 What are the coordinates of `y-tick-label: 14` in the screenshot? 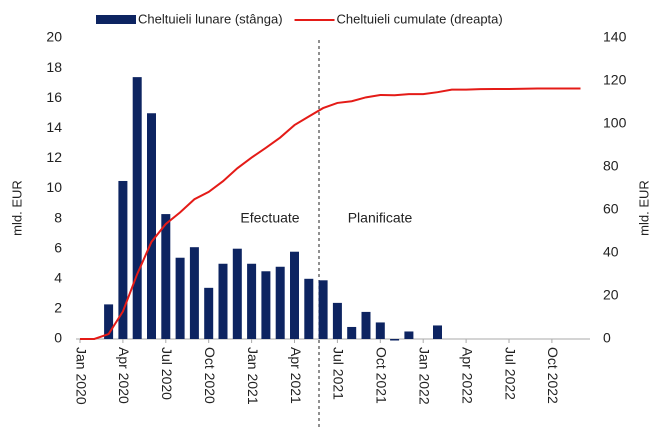 It's located at (54, 127).